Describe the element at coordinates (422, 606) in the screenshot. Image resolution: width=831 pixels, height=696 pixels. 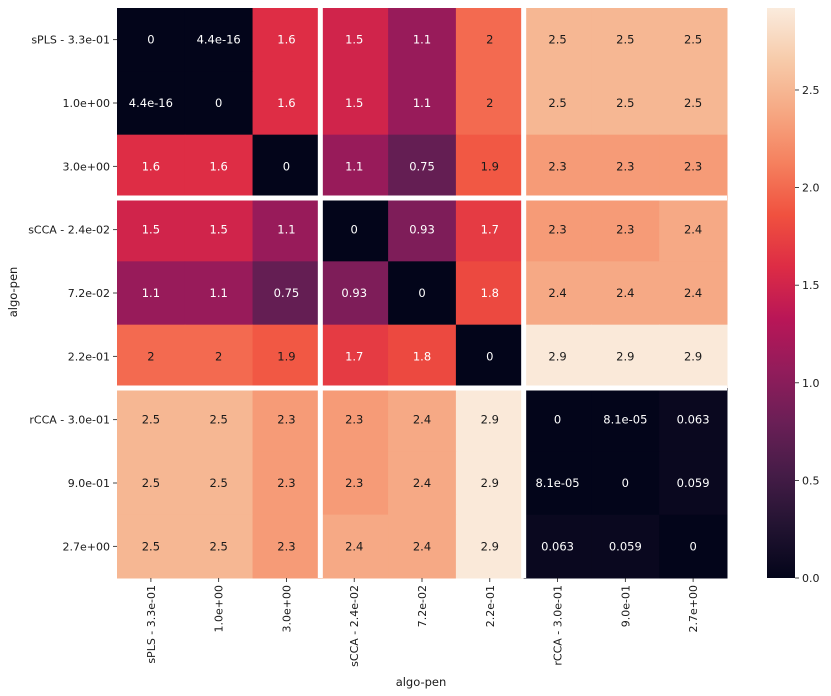
I see `x-tick-label: 7.2e-02` at that location.